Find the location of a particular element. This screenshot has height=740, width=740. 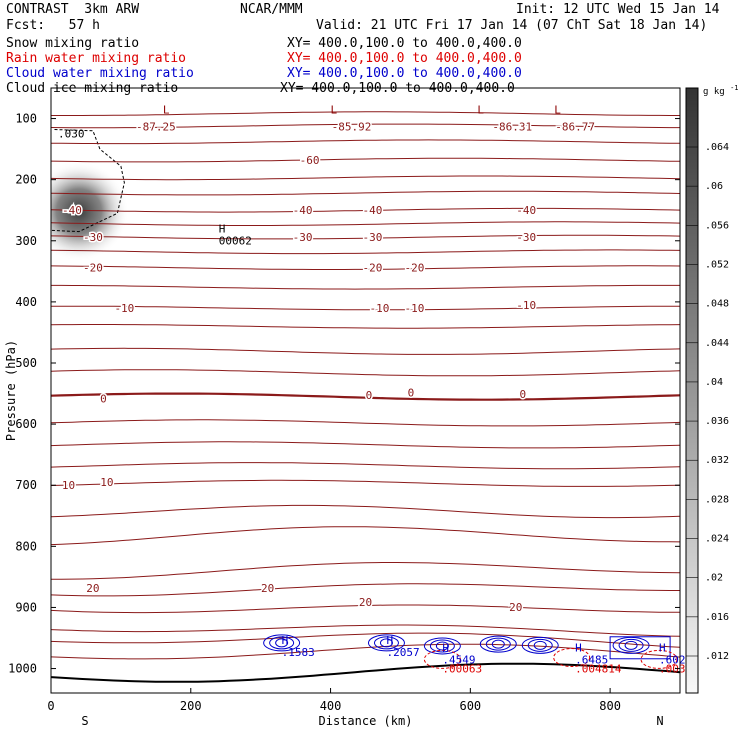

forecast-hour: Fcst: 57 h is located at coordinates (53, 25).